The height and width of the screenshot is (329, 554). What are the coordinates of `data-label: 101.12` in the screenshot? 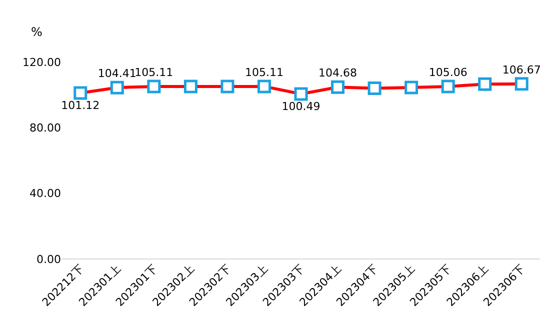 It's located at (80, 105).